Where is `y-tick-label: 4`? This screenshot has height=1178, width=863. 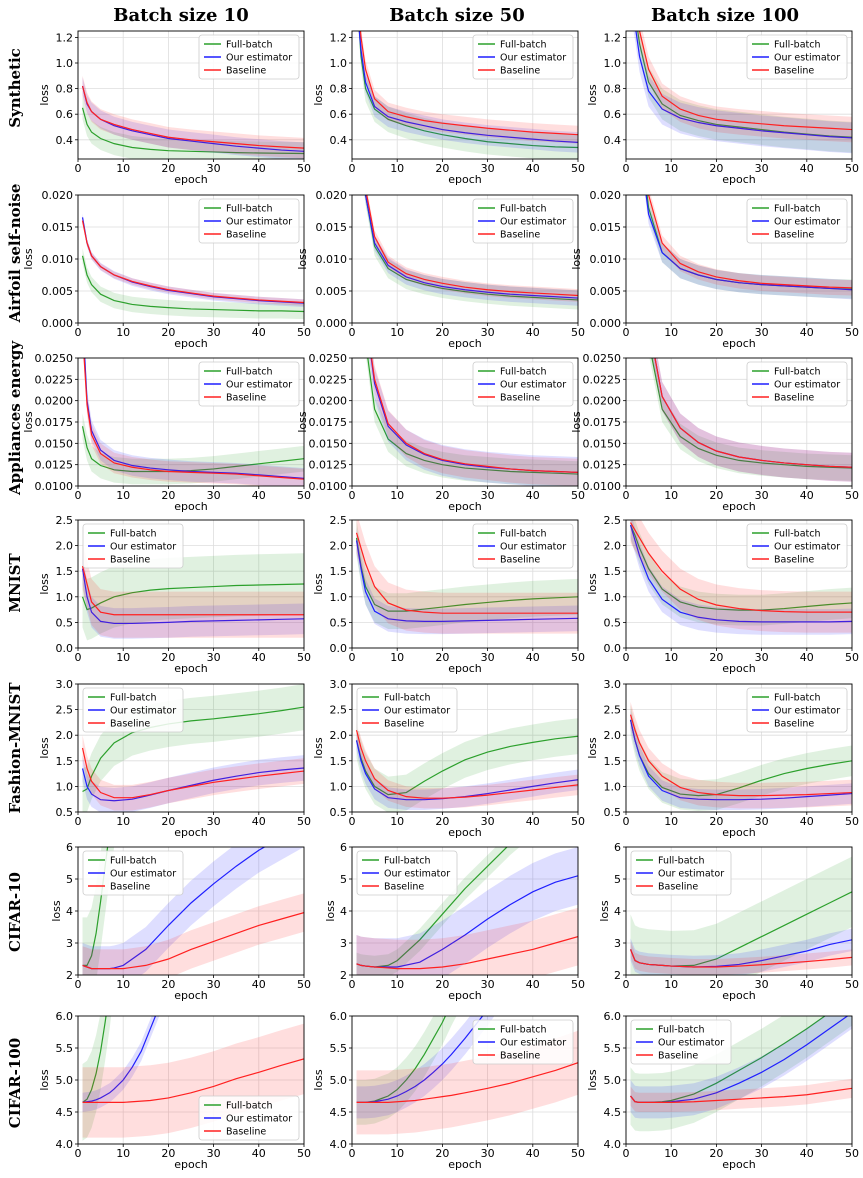
y-tick-label: 4 is located at coordinates (343, 911).